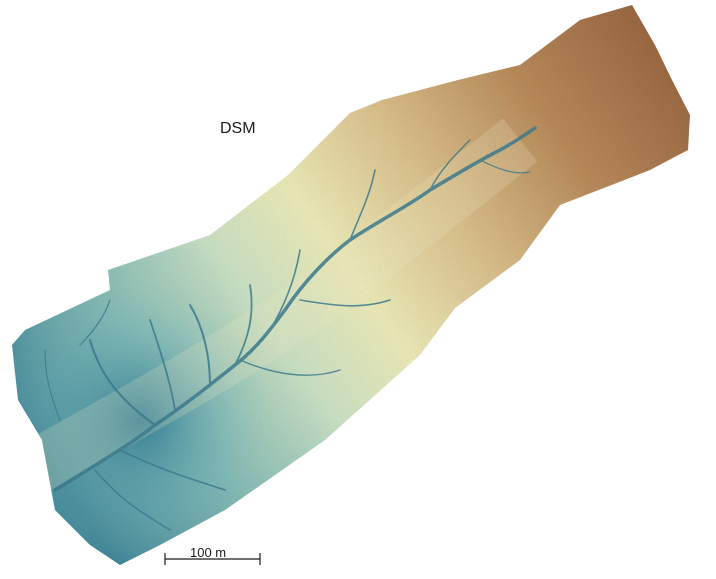 The image size is (716, 579). I want to click on scale-bar, so click(212, 559).